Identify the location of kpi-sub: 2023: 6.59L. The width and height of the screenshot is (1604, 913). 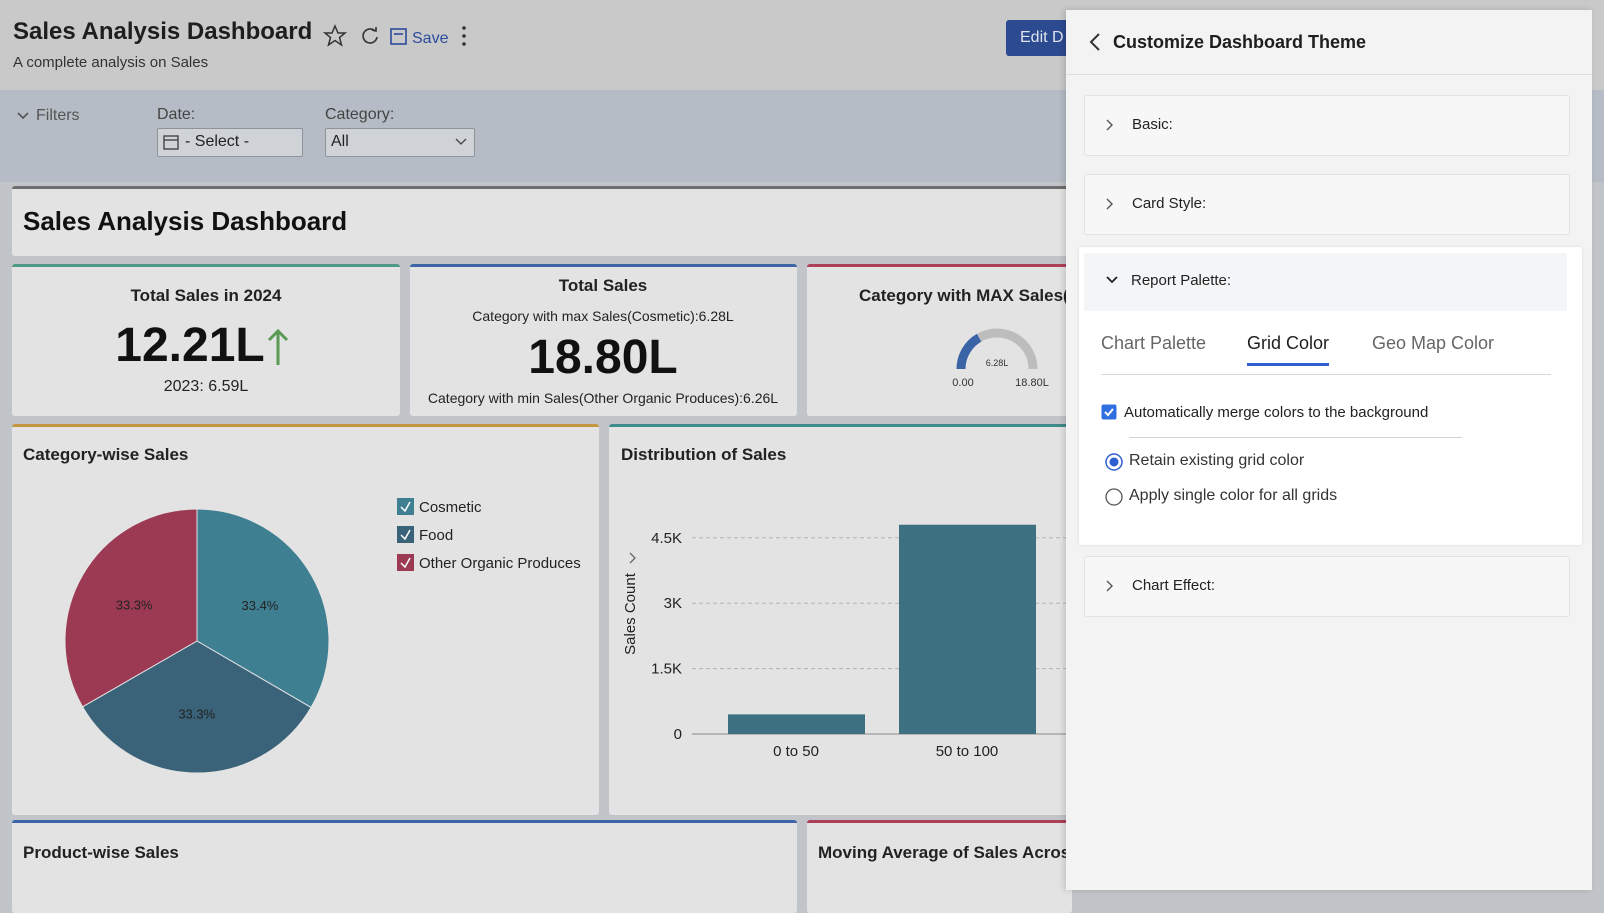
(206, 386).